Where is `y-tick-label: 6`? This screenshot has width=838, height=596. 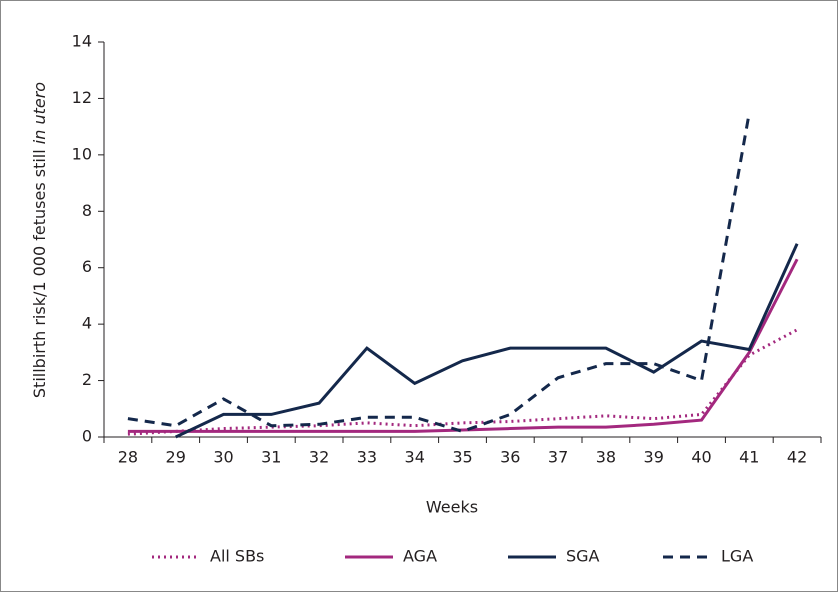 y-tick-label: 6 is located at coordinates (87, 266).